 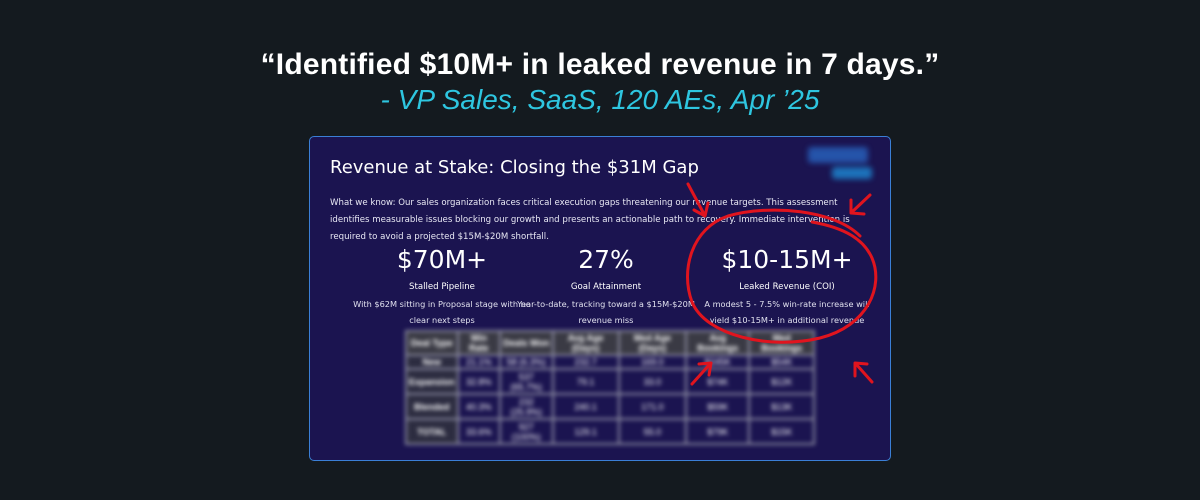 I want to click on table-cell: 232.7, so click(x=585, y=362).